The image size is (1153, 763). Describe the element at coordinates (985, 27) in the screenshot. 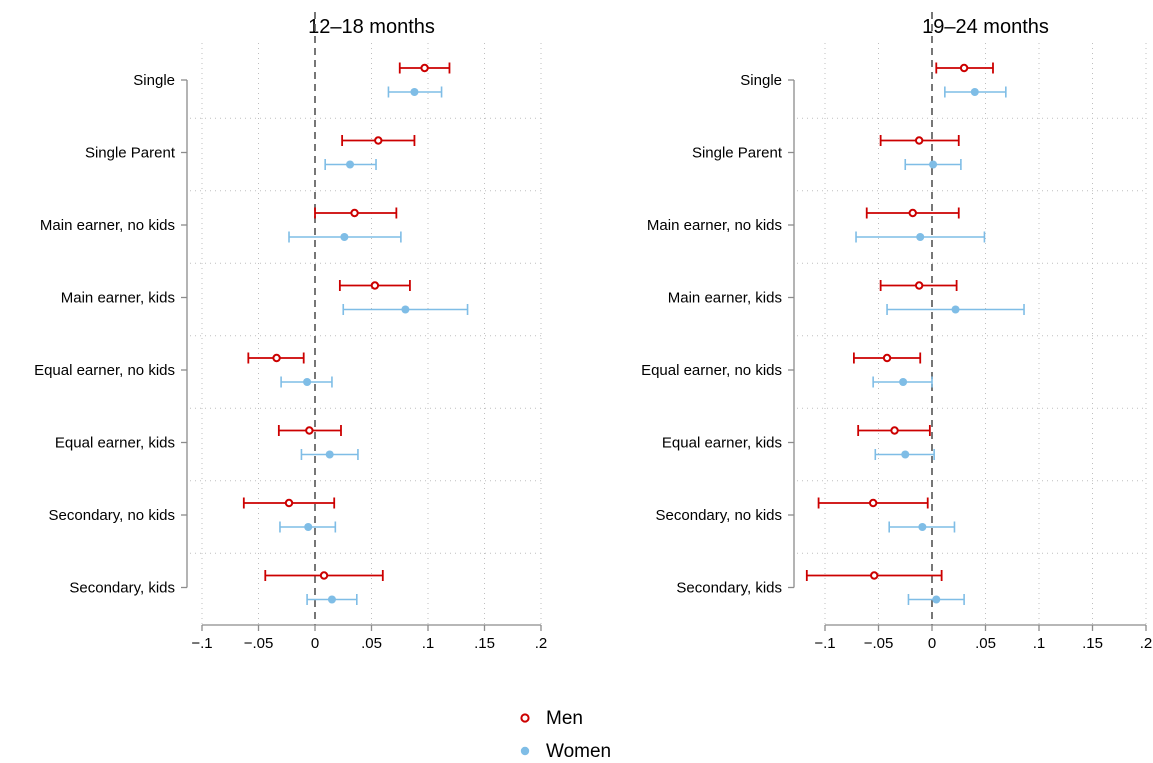

I see `panel-title: 19–24 months` at that location.